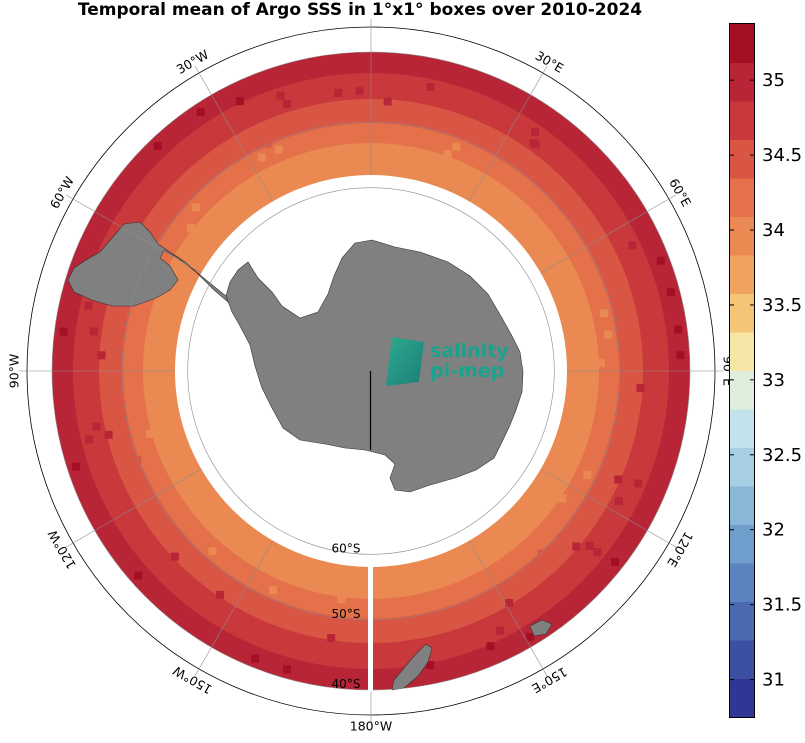 This screenshot has width=805, height=743. I want to click on colorbar: 31 31.5 32 32.5 33 33.5 34 34.5 35, so click(765, 370).